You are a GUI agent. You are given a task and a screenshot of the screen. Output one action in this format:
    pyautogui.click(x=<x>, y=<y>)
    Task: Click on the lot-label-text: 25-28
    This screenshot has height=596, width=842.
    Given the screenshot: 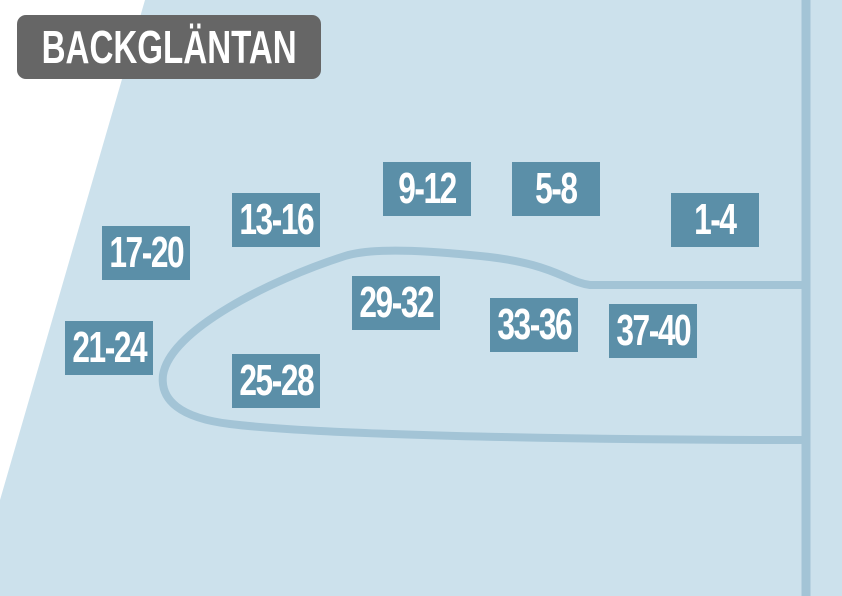 What is the action you would take?
    pyautogui.click(x=276, y=380)
    